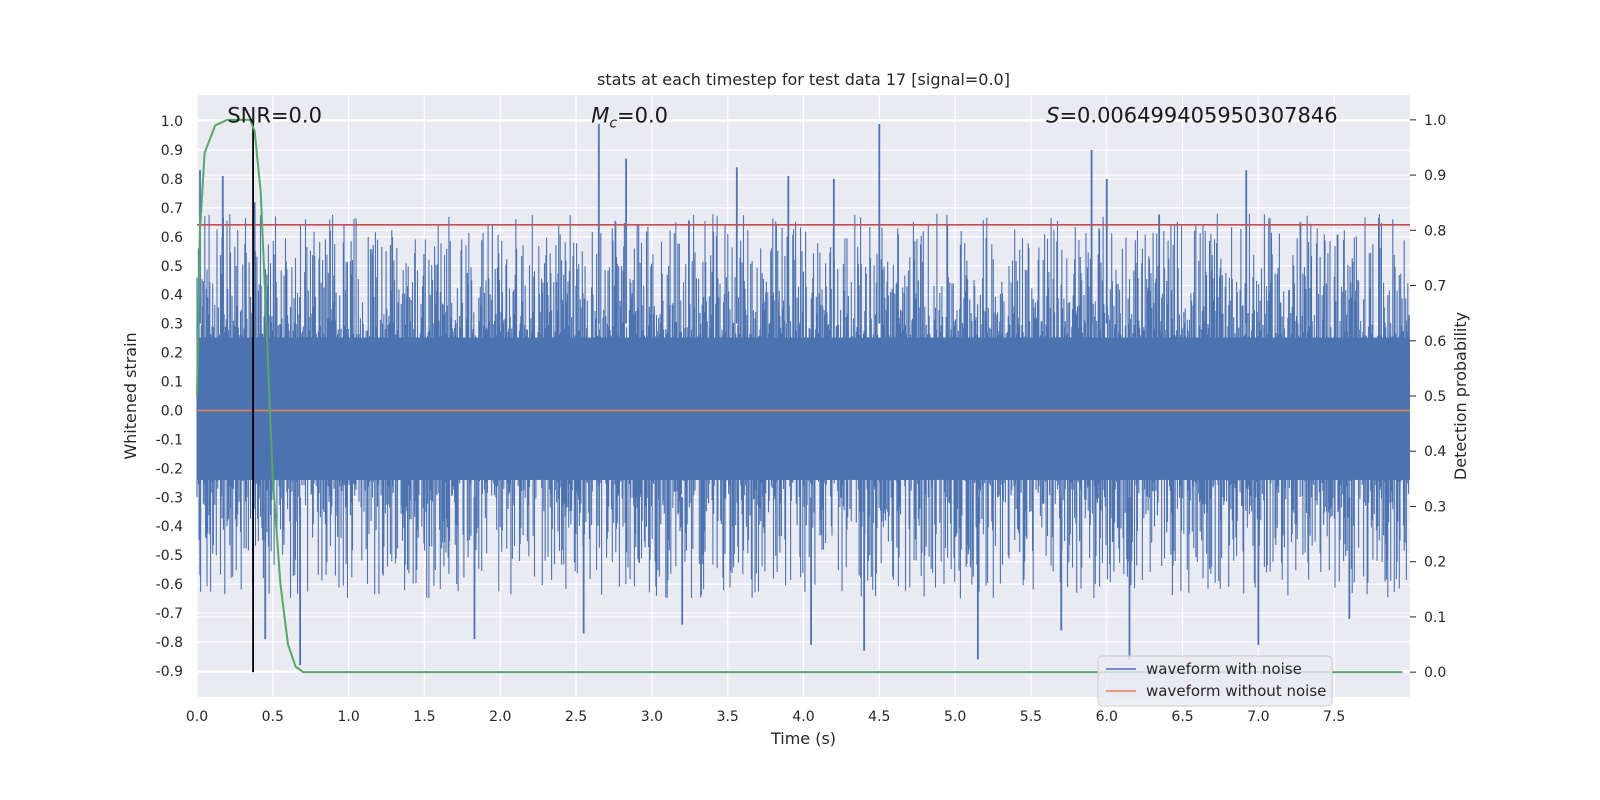 The width and height of the screenshot is (1600, 800). I want to click on legend-label-noise: waveform with noise, so click(1224, 669).